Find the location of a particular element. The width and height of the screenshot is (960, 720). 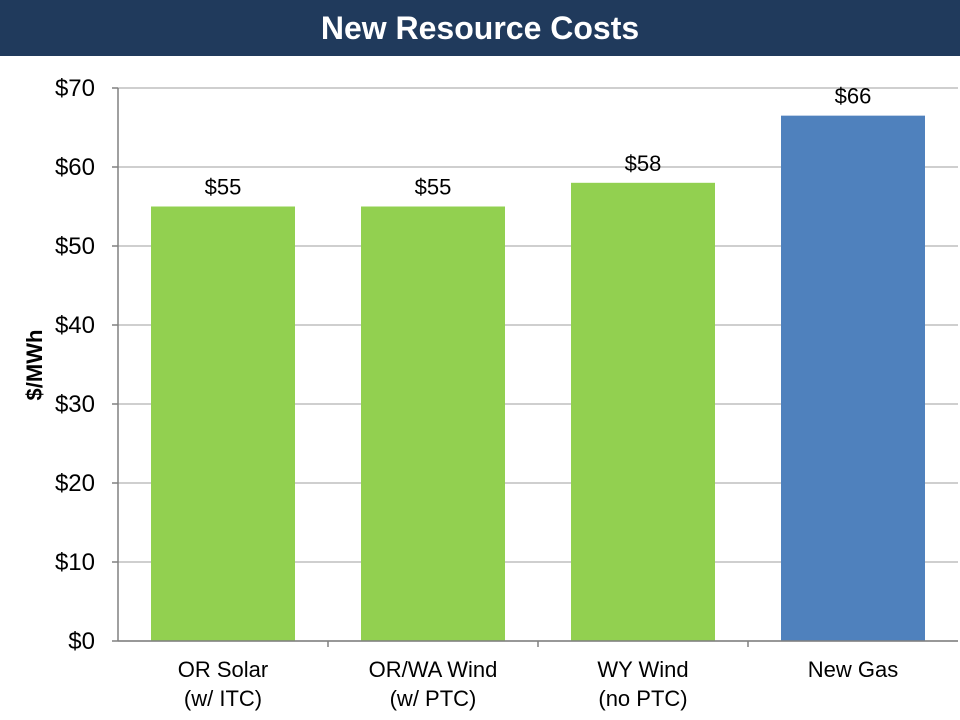

category-label: OR/WA Wind is located at coordinates (433, 669).